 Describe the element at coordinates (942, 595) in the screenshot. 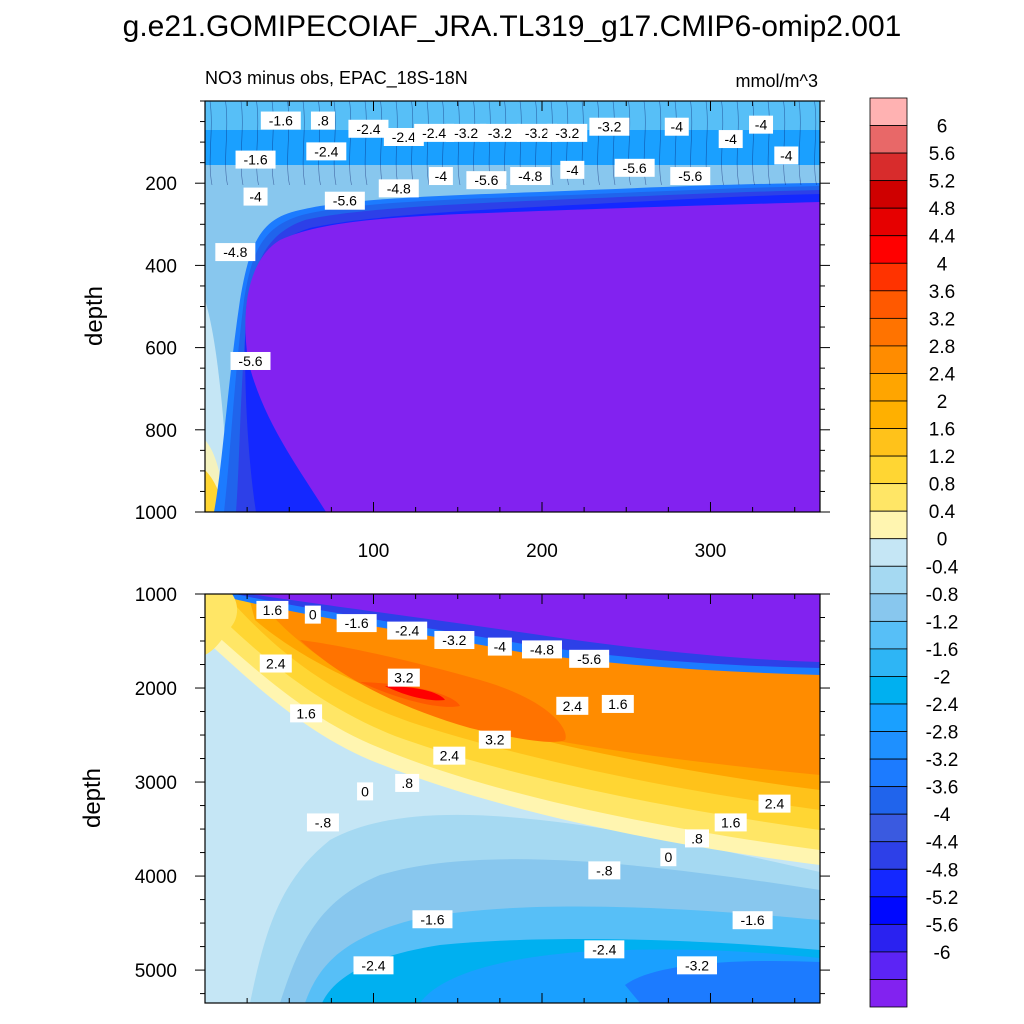

I see `colorbar-label: -0.8` at that location.